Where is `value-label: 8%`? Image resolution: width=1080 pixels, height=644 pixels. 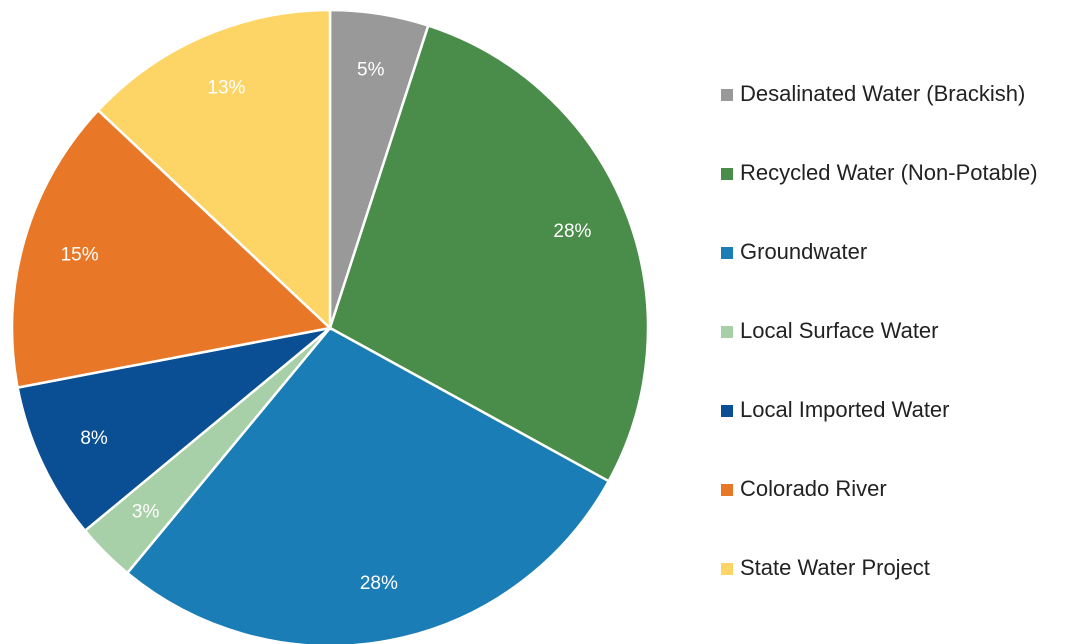 value-label: 8% is located at coordinates (94, 438).